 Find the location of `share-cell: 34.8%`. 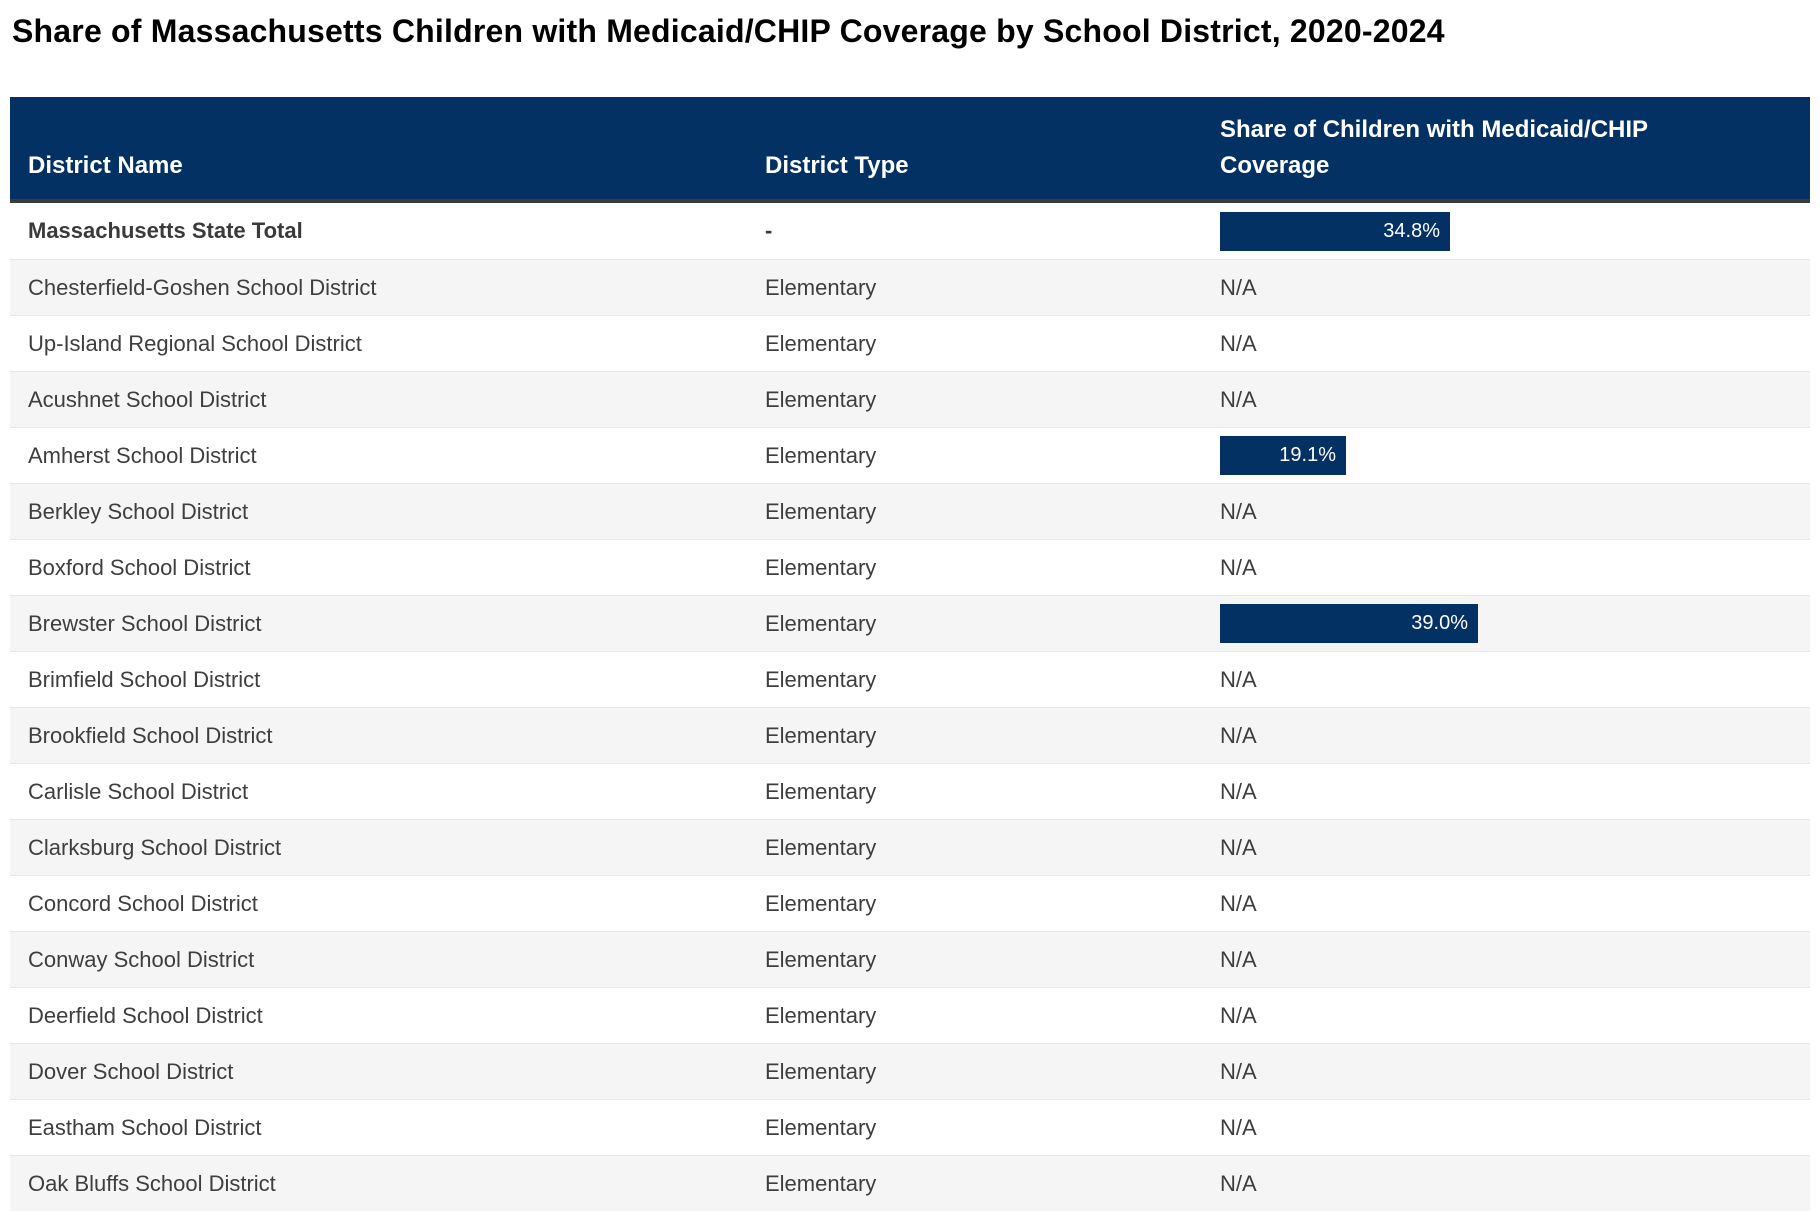

share-cell: 34.8% is located at coordinates (1515, 231).